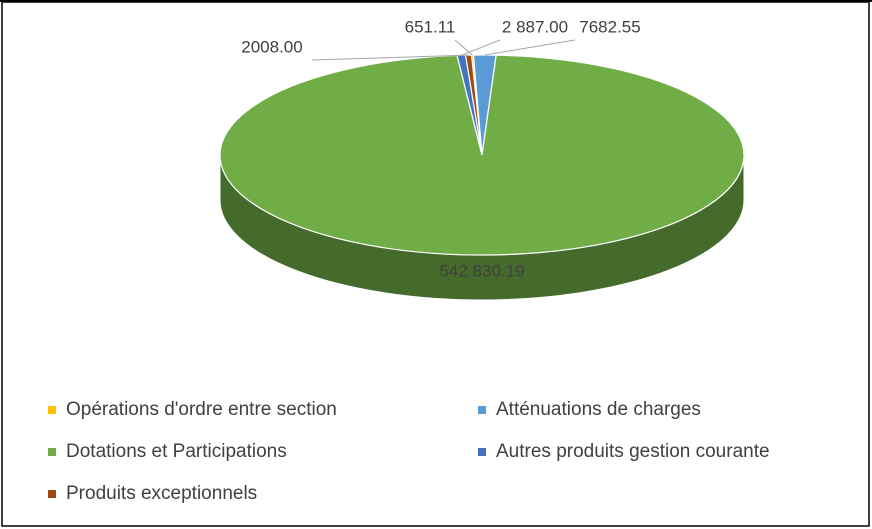 The image size is (872, 529). I want to click on data-label: 2008.00, so click(271, 46).